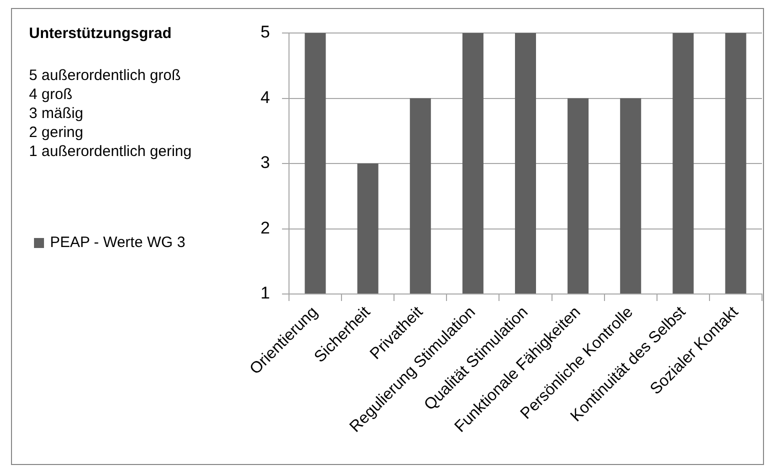 This screenshot has width=766, height=474. I want to click on y-tick-label: 4, so click(265, 97).